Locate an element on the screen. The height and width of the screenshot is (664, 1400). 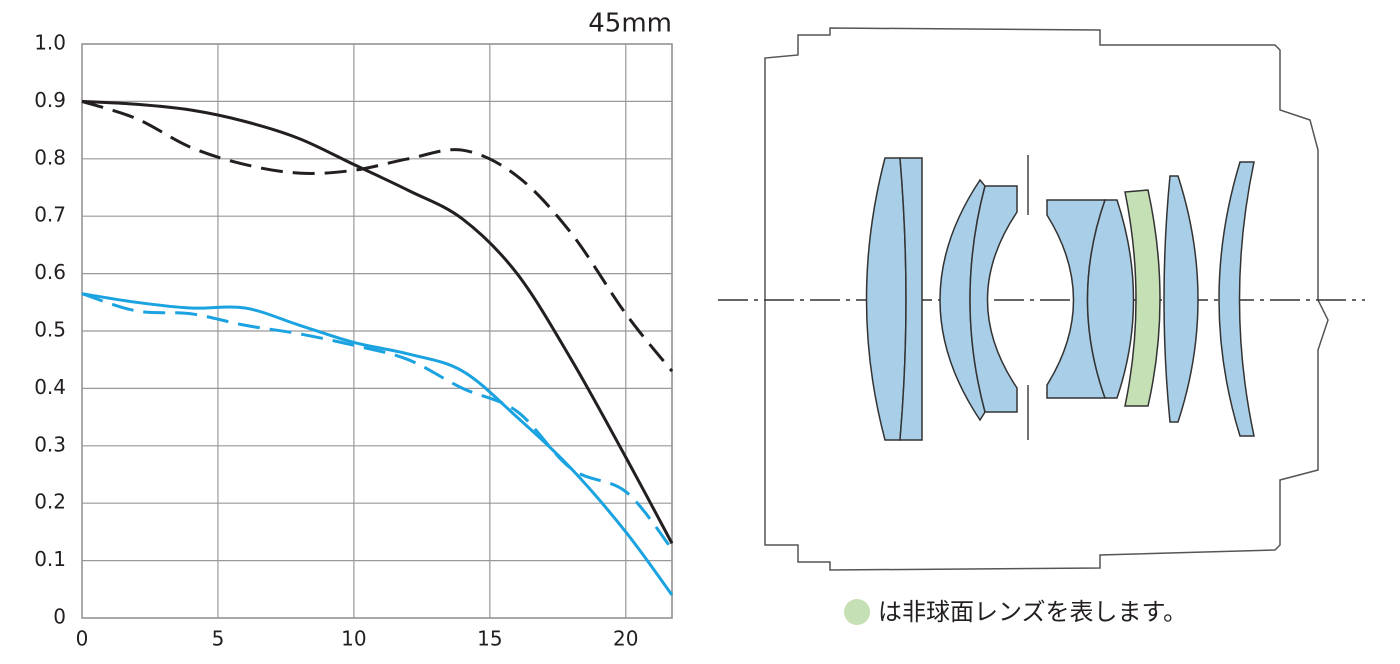
y-tick-label: 0.4 is located at coordinates (50, 387).